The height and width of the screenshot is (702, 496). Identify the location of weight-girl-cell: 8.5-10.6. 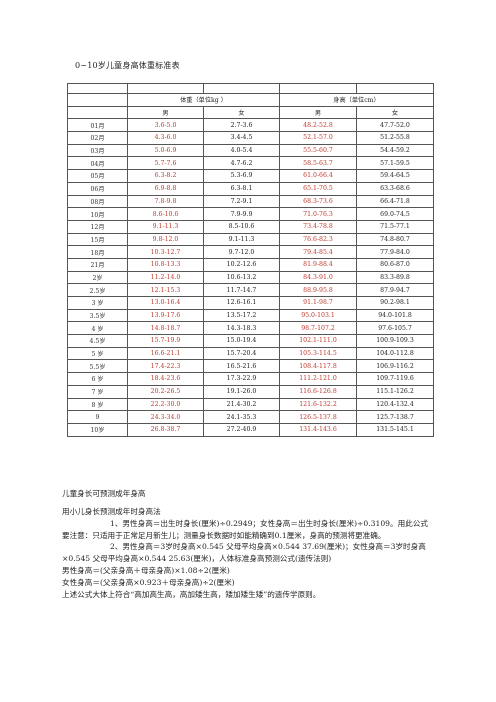
(241, 226).